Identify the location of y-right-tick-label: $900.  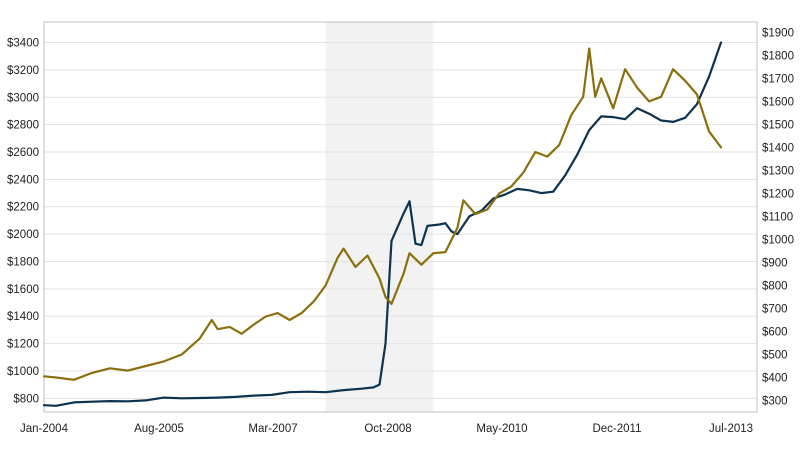
(775, 263).